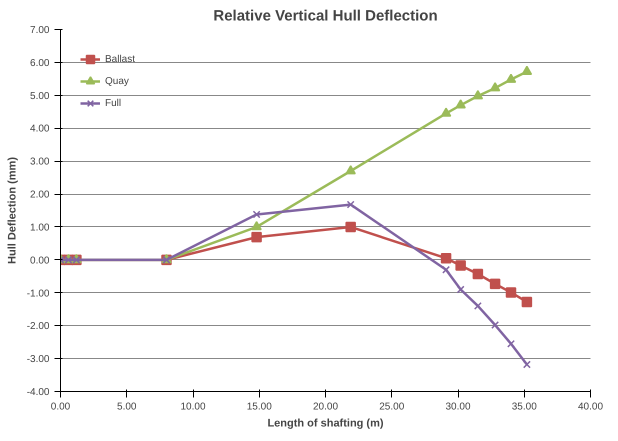 This screenshot has height=441, width=618. What do you see at coordinates (325, 424) in the screenshot?
I see `x-axis-title: Length of shafting (m)` at bounding box center [325, 424].